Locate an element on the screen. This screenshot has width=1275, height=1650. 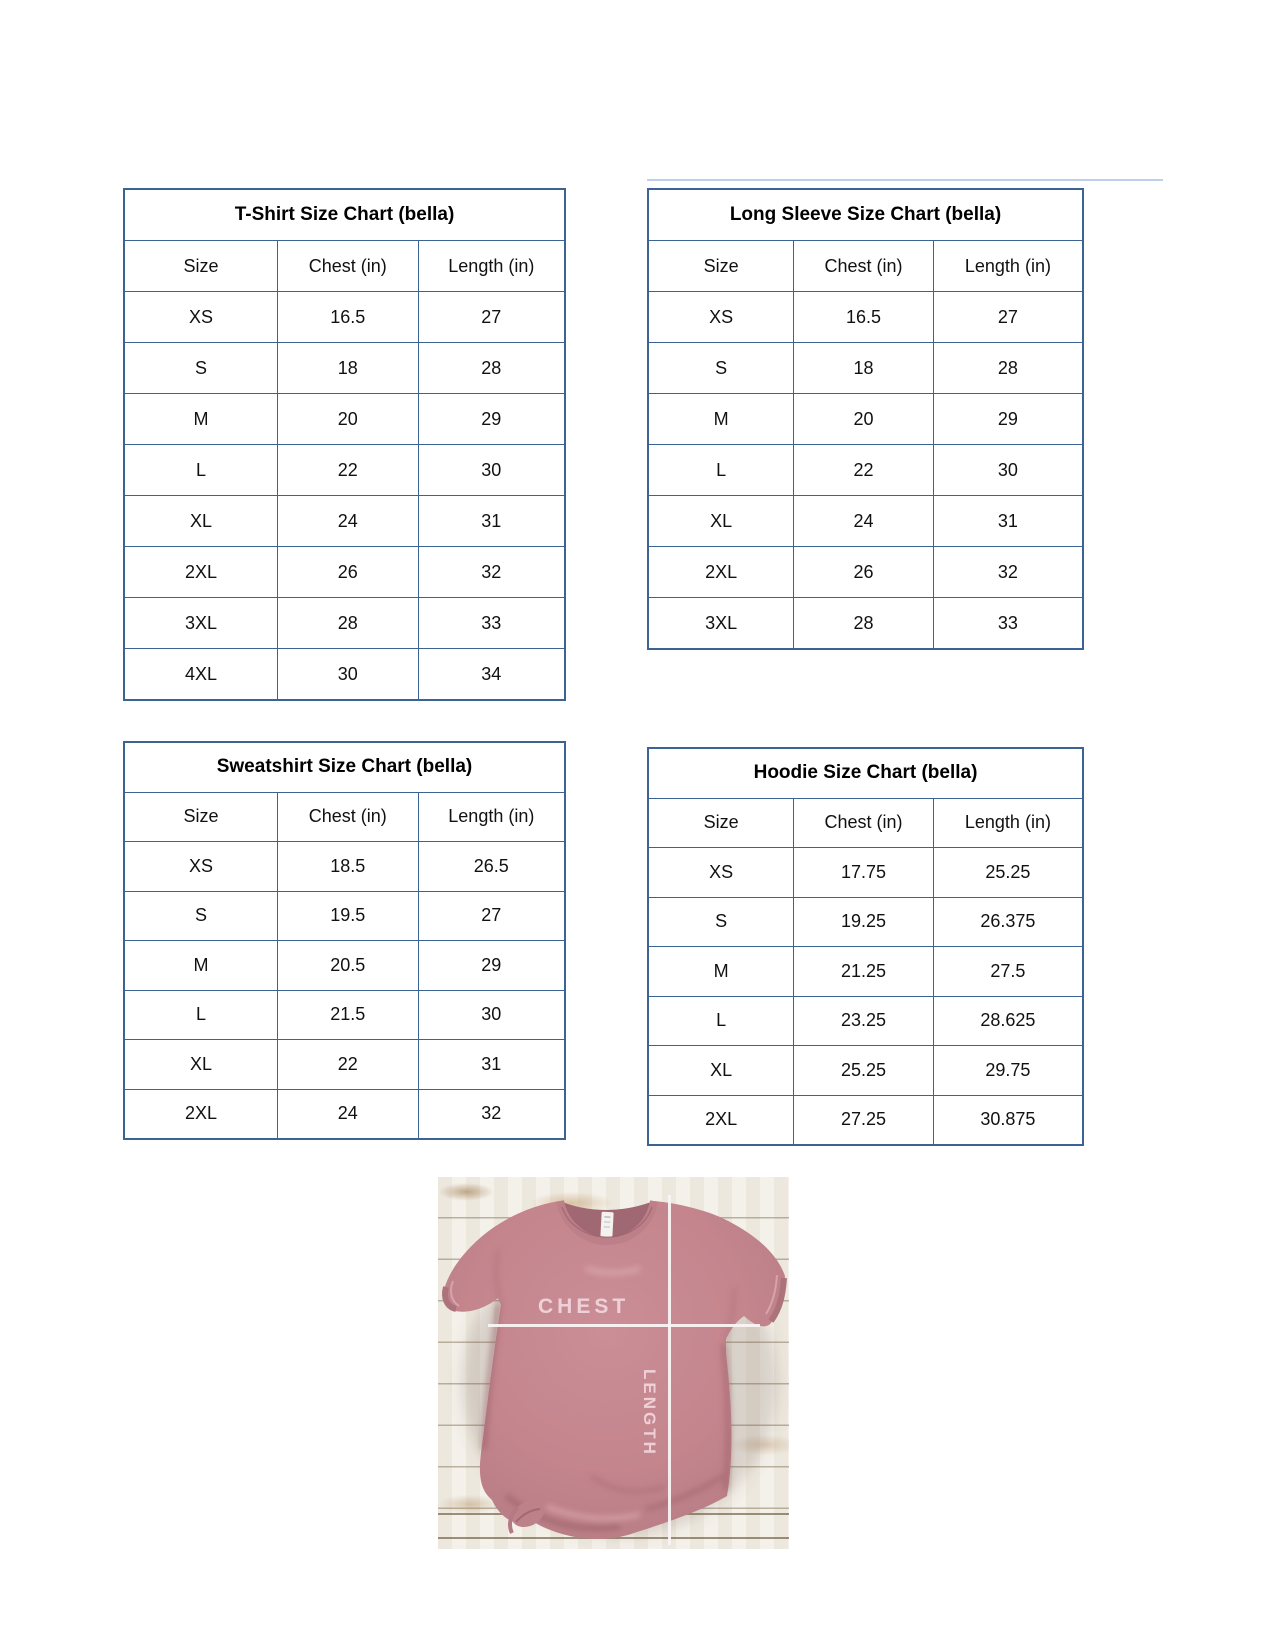
chest-cell: 28 is located at coordinates (863, 623).